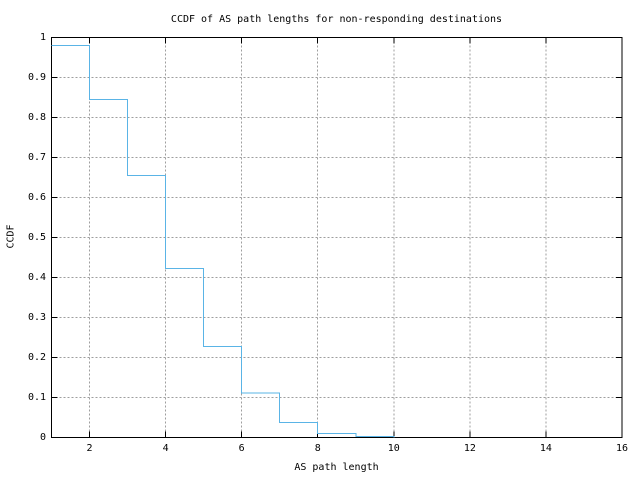  Describe the element at coordinates (165, 448) in the screenshot. I see `x-tick-label: 4` at that location.